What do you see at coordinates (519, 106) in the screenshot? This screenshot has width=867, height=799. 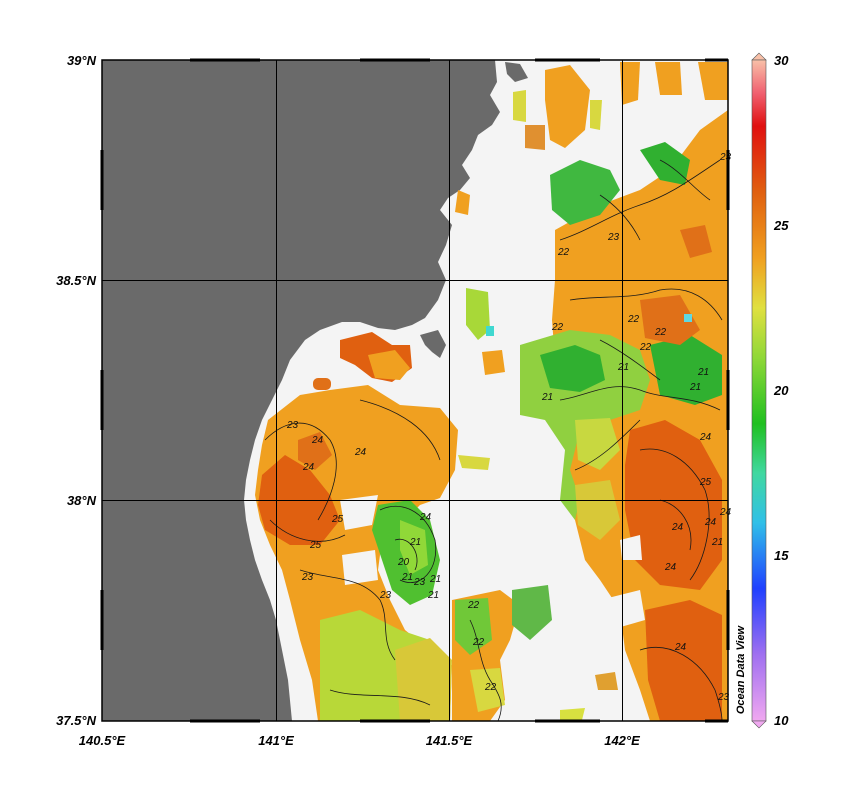 I see `sst-patch-ne-yellow` at bounding box center [519, 106].